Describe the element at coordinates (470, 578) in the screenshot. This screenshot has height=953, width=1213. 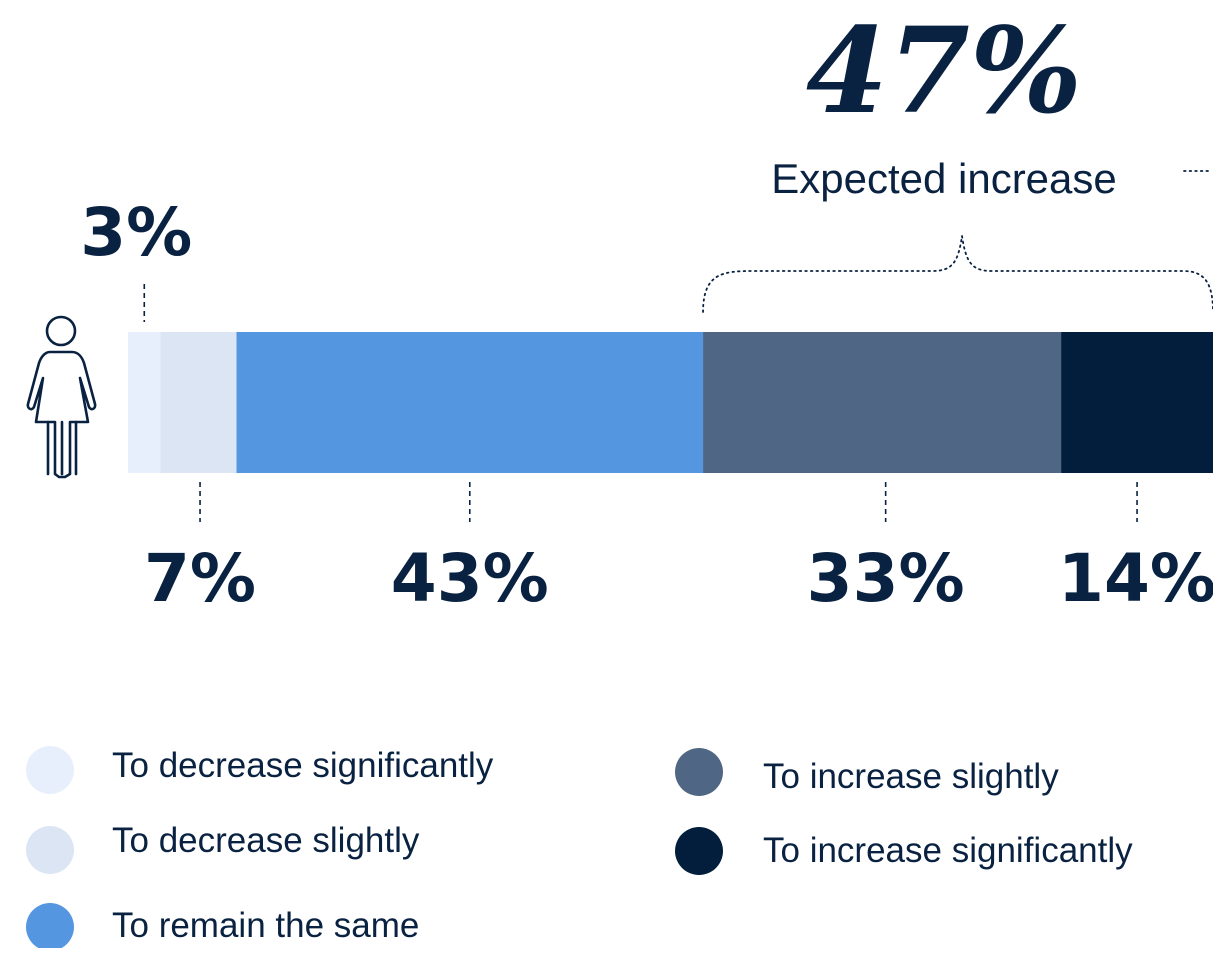
I see `value-label-3: 43%` at that location.